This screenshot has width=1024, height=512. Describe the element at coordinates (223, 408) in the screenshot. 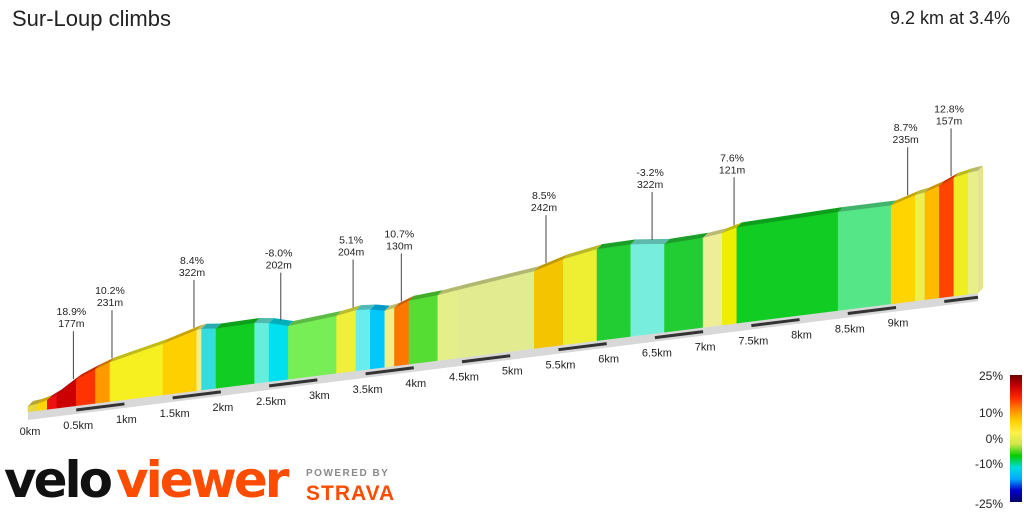

I see `x-tick-label: 2km` at that location.